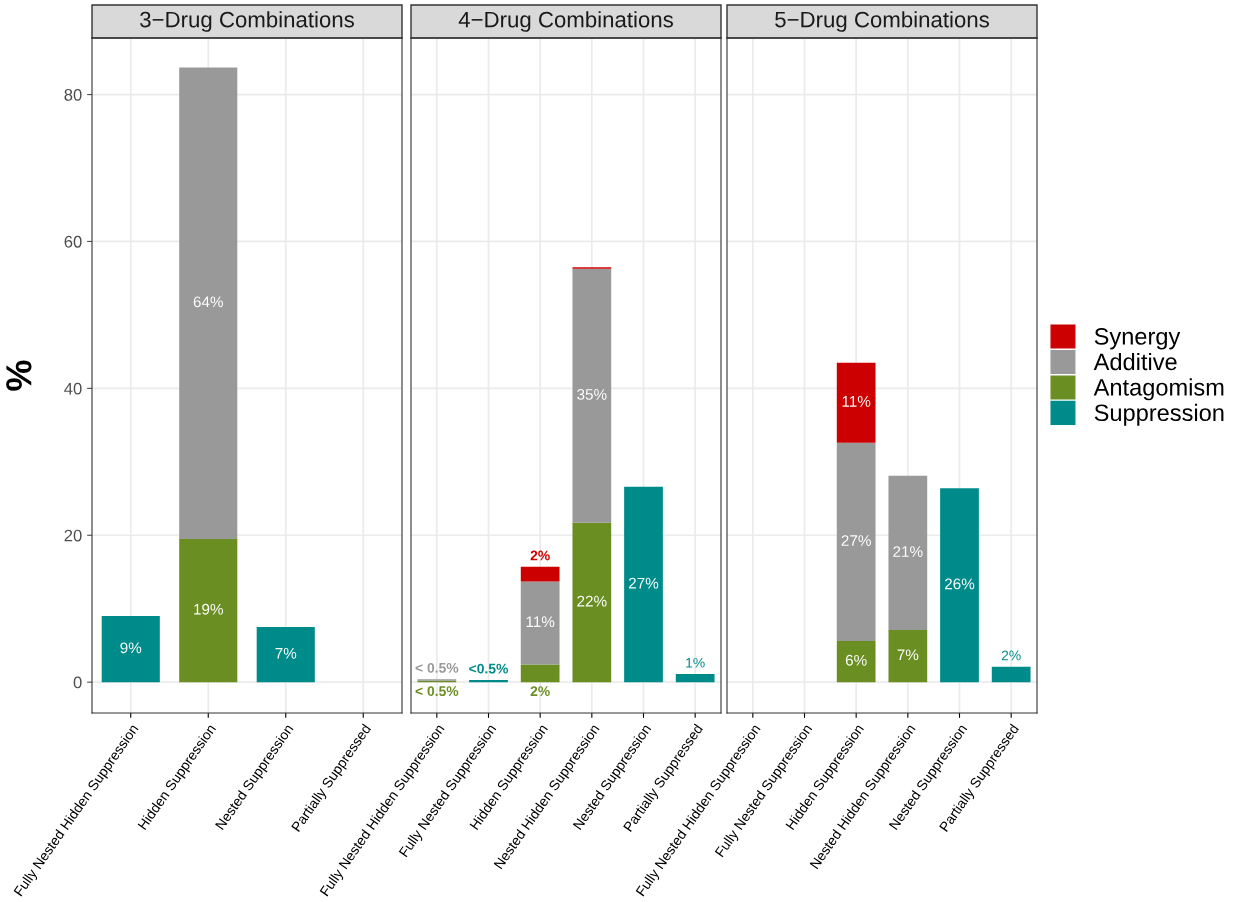  What do you see at coordinates (882, 21) in the screenshot?
I see `chart-title: 5−Drug Combinations` at bounding box center [882, 21].